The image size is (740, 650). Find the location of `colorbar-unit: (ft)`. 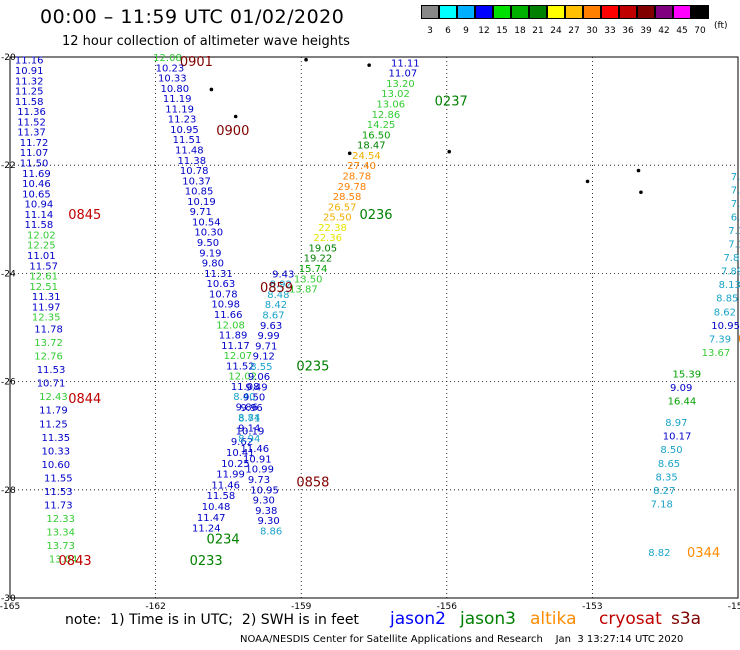

colorbar-unit: (ft) is located at coordinates (721, 26).